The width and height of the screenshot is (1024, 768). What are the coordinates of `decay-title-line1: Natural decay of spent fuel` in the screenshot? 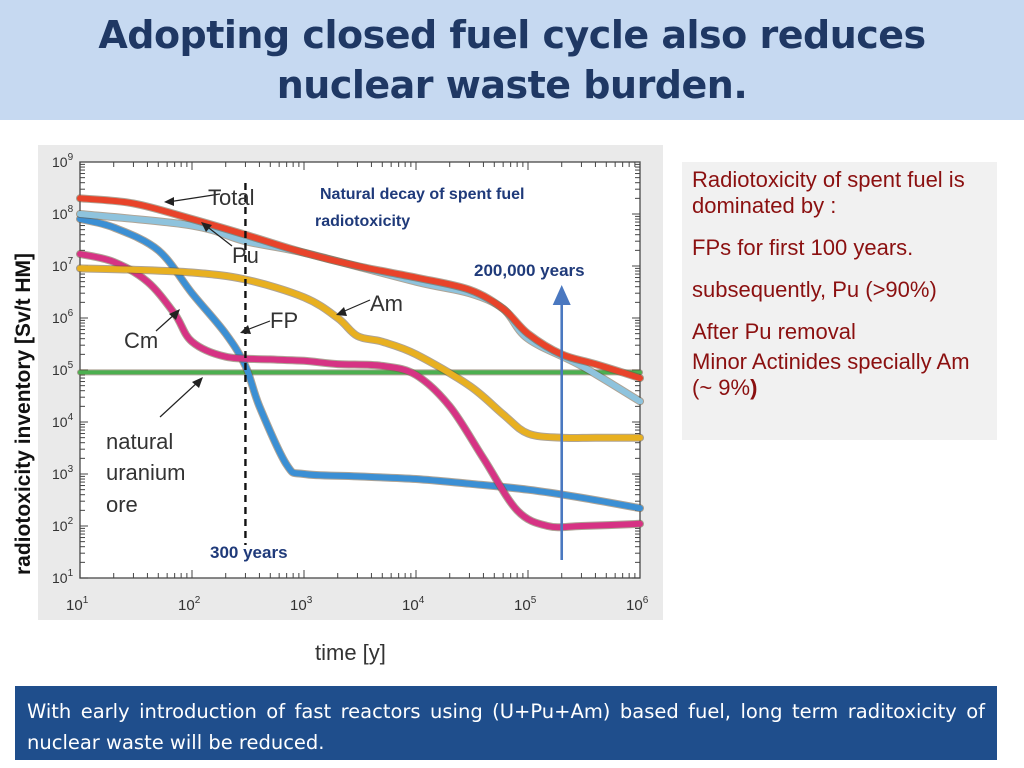 It's located at (422, 194).